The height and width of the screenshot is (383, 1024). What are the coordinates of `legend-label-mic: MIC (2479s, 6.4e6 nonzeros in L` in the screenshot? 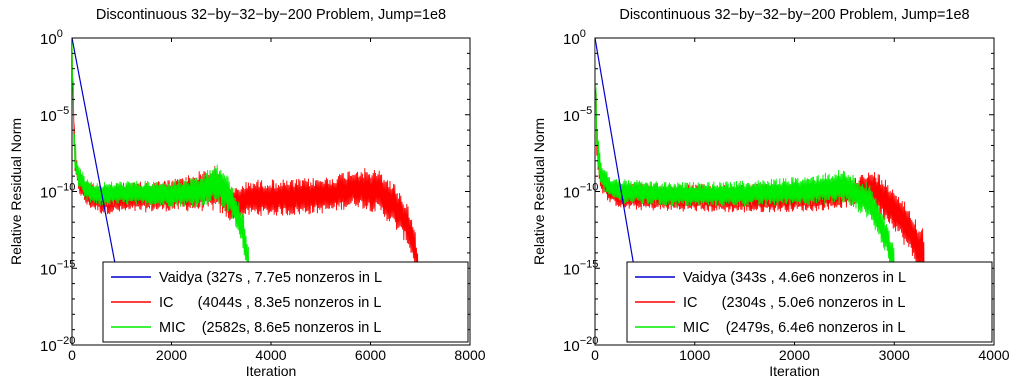 It's located at (794, 328).